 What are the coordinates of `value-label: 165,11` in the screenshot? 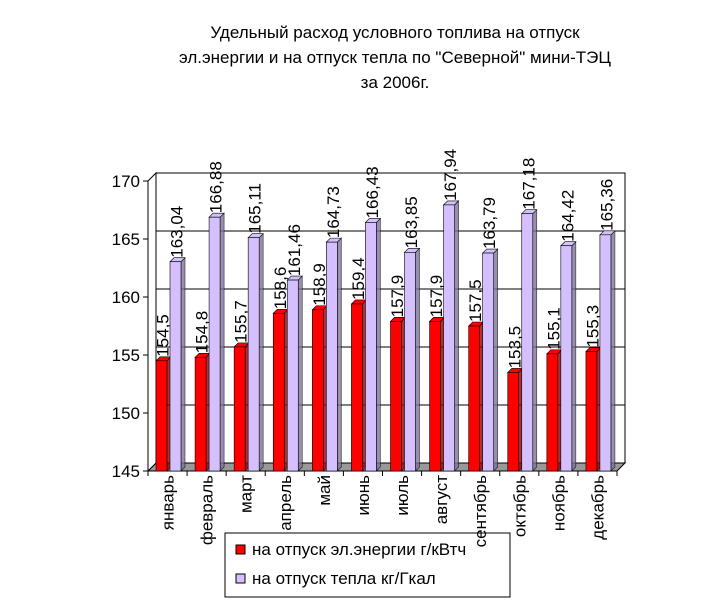 It's located at (255, 208).